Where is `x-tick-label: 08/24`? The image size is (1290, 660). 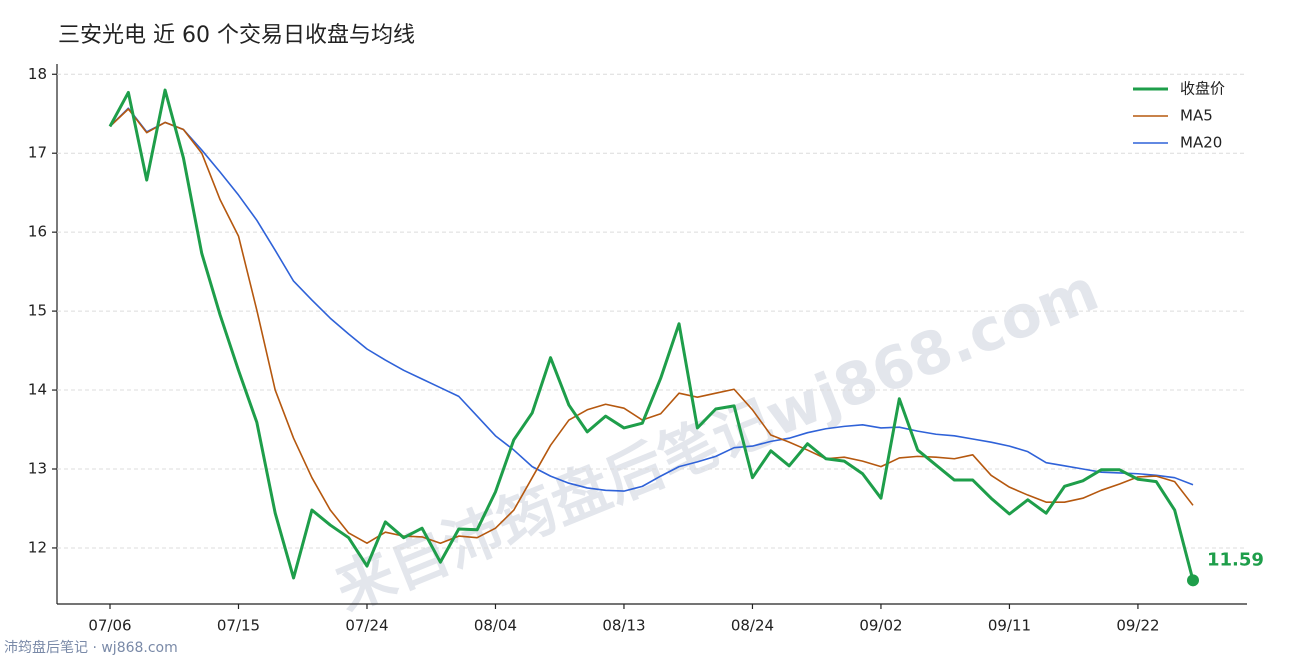
x-tick-label: 08/24 is located at coordinates (752, 626).